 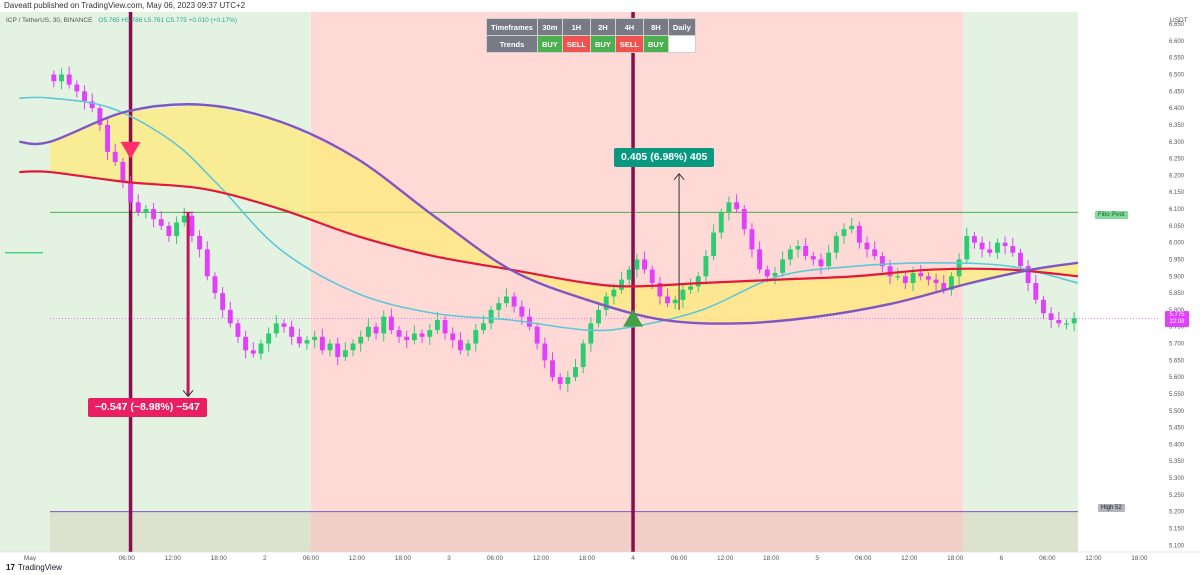 What do you see at coordinates (512, 44) in the screenshot?
I see `trends-header: Trends` at bounding box center [512, 44].